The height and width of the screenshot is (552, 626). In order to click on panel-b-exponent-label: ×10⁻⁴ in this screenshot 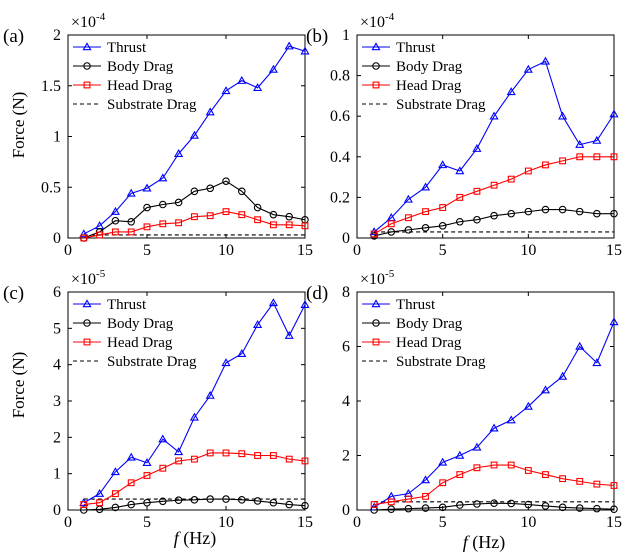, I will do `click(377, 21)`.